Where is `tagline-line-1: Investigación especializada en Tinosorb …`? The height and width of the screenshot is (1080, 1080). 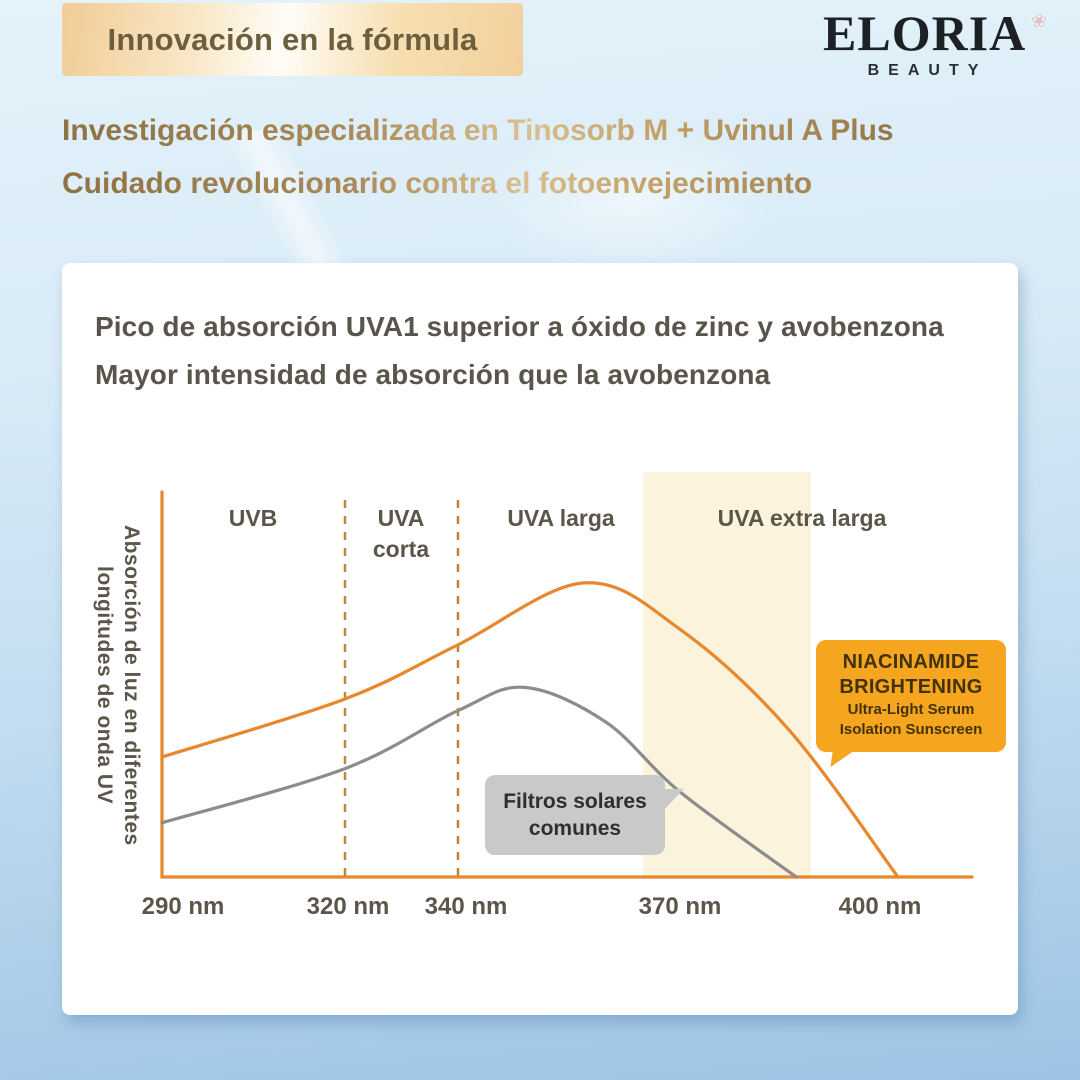
tagline-line-1: Investigación especializada en Tinosorb … is located at coordinates (478, 130).